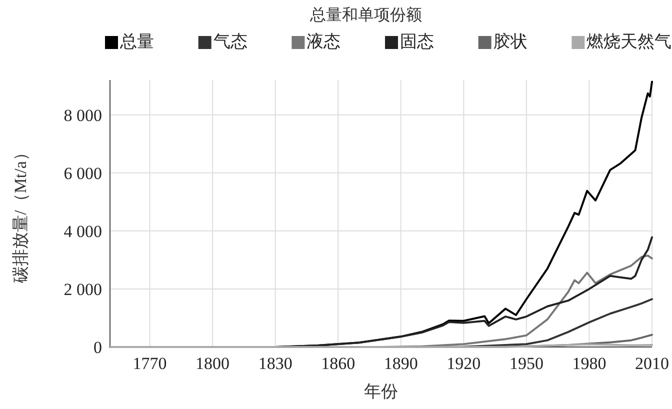  I want to click on x-tick-label: 1950, so click(526, 363).